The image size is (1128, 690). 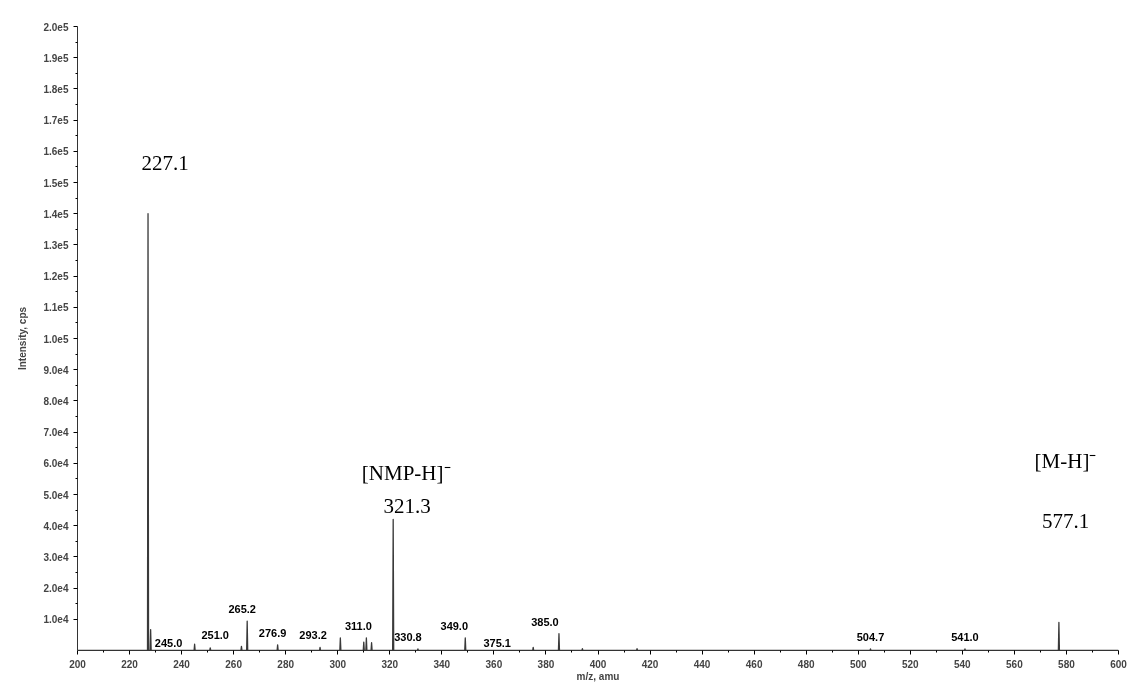 What do you see at coordinates (56, 495) in the screenshot?
I see `y-tick-label: 5.0e4` at bounding box center [56, 495].